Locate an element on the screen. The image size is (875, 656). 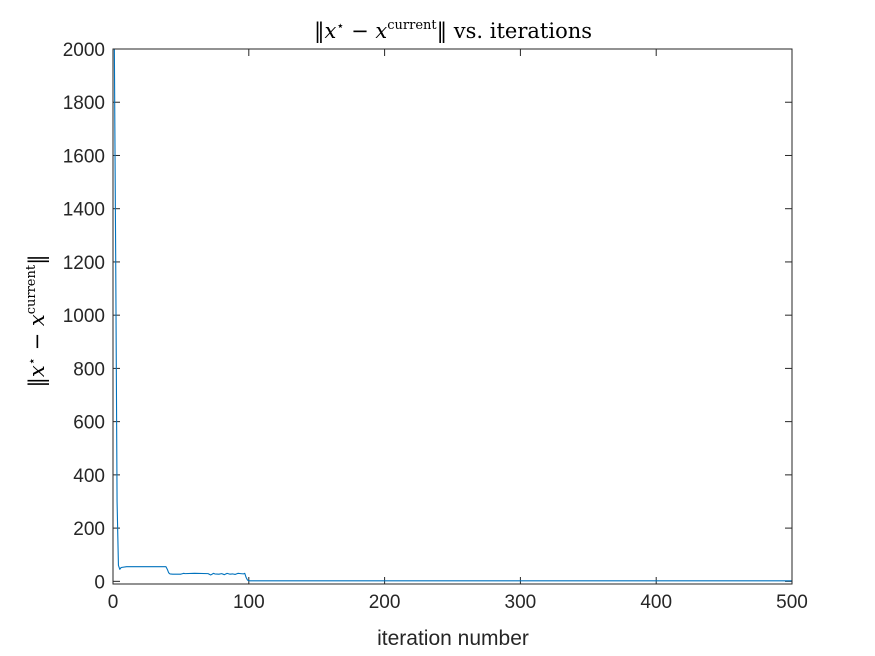
x-tick-label: 500 is located at coordinates (792, 602).